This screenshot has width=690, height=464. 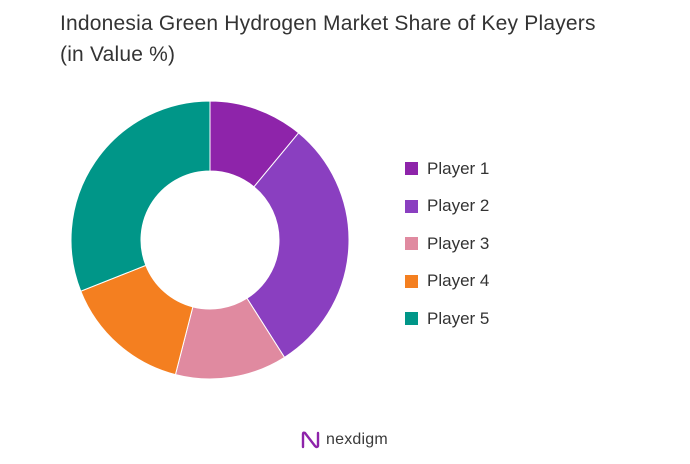 I want to click on legend-item: Player 4, so click(x=447, y=282).